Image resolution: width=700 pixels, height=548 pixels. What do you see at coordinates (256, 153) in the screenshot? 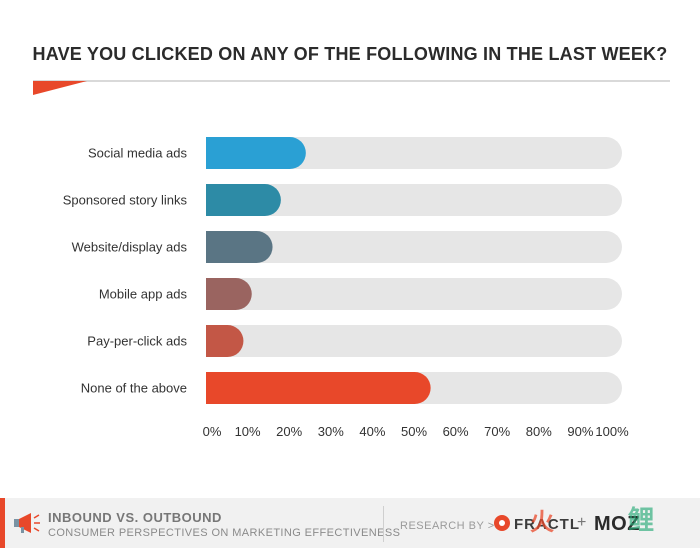
I see `bar-social-media-ads` at bounding box center [256, 153].